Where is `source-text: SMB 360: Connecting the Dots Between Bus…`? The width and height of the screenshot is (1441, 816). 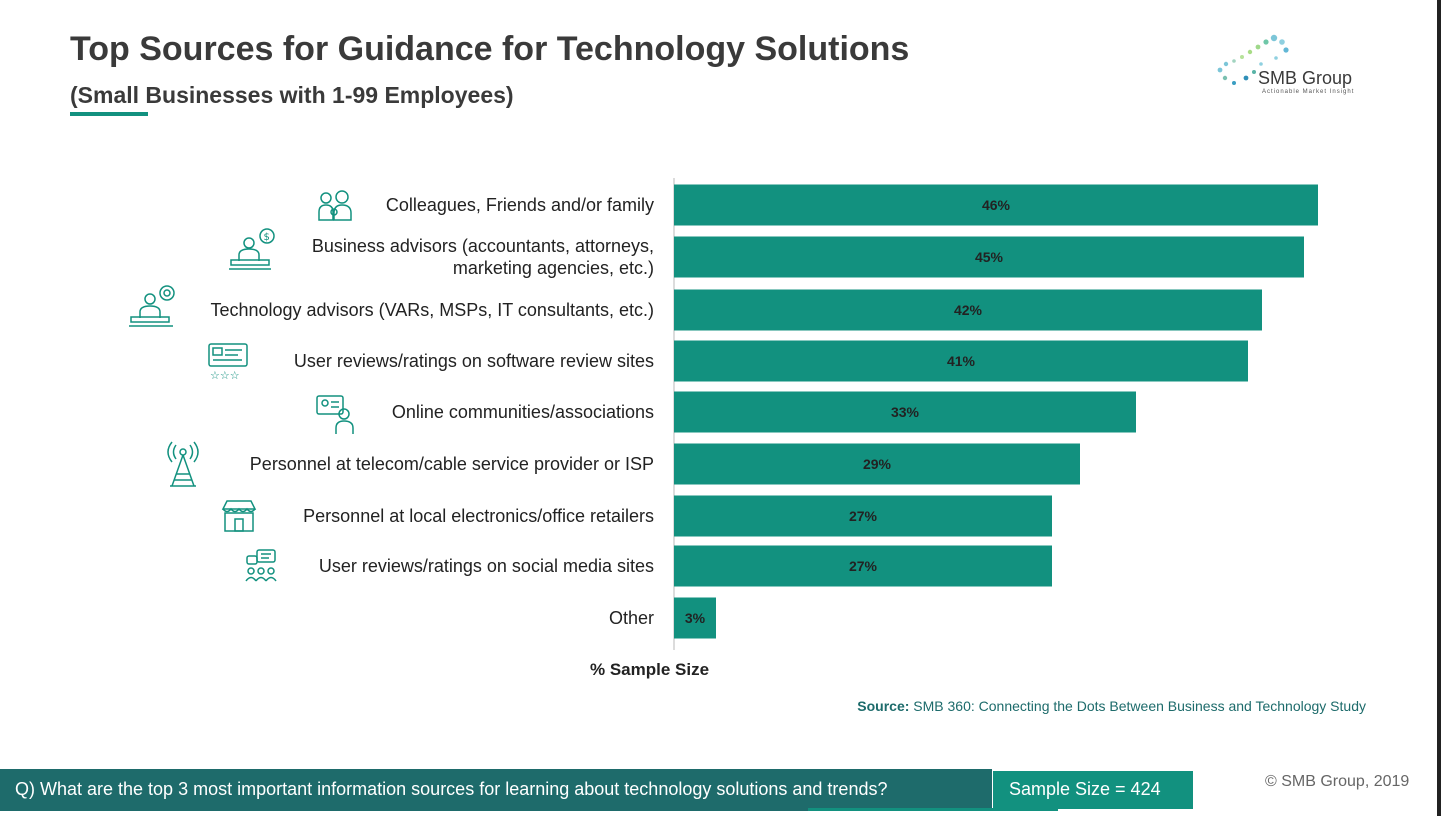
source-text: SMB 360: Connecting the Dots Between Bus… is located at coordinates (1139, 706).